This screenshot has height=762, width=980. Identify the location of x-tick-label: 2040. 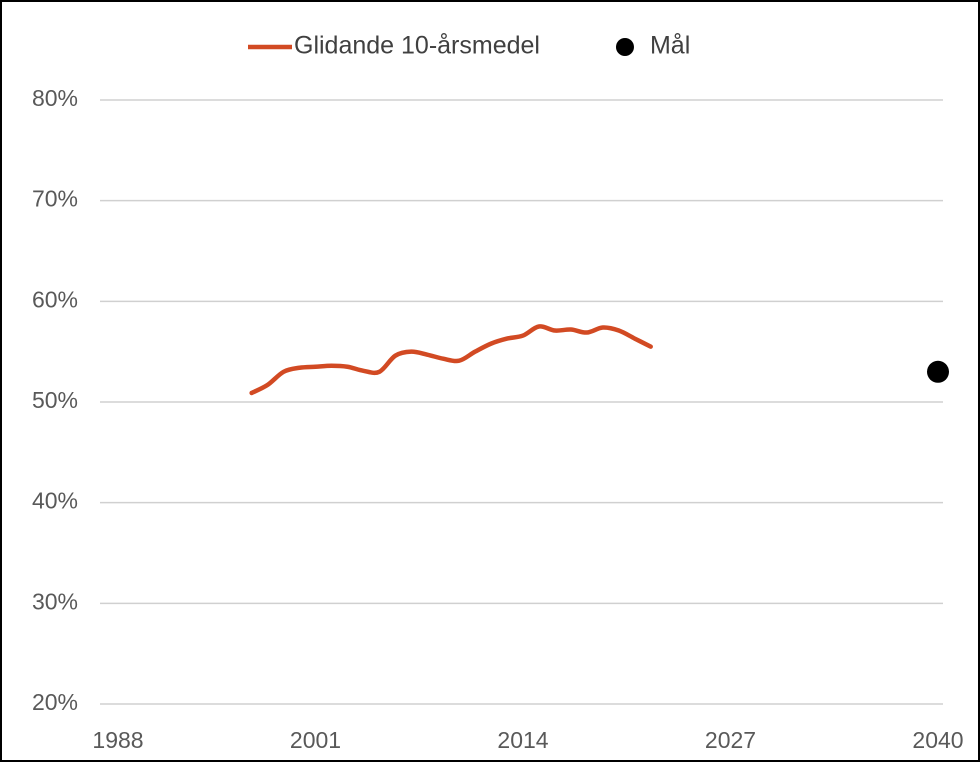
(937, 740).